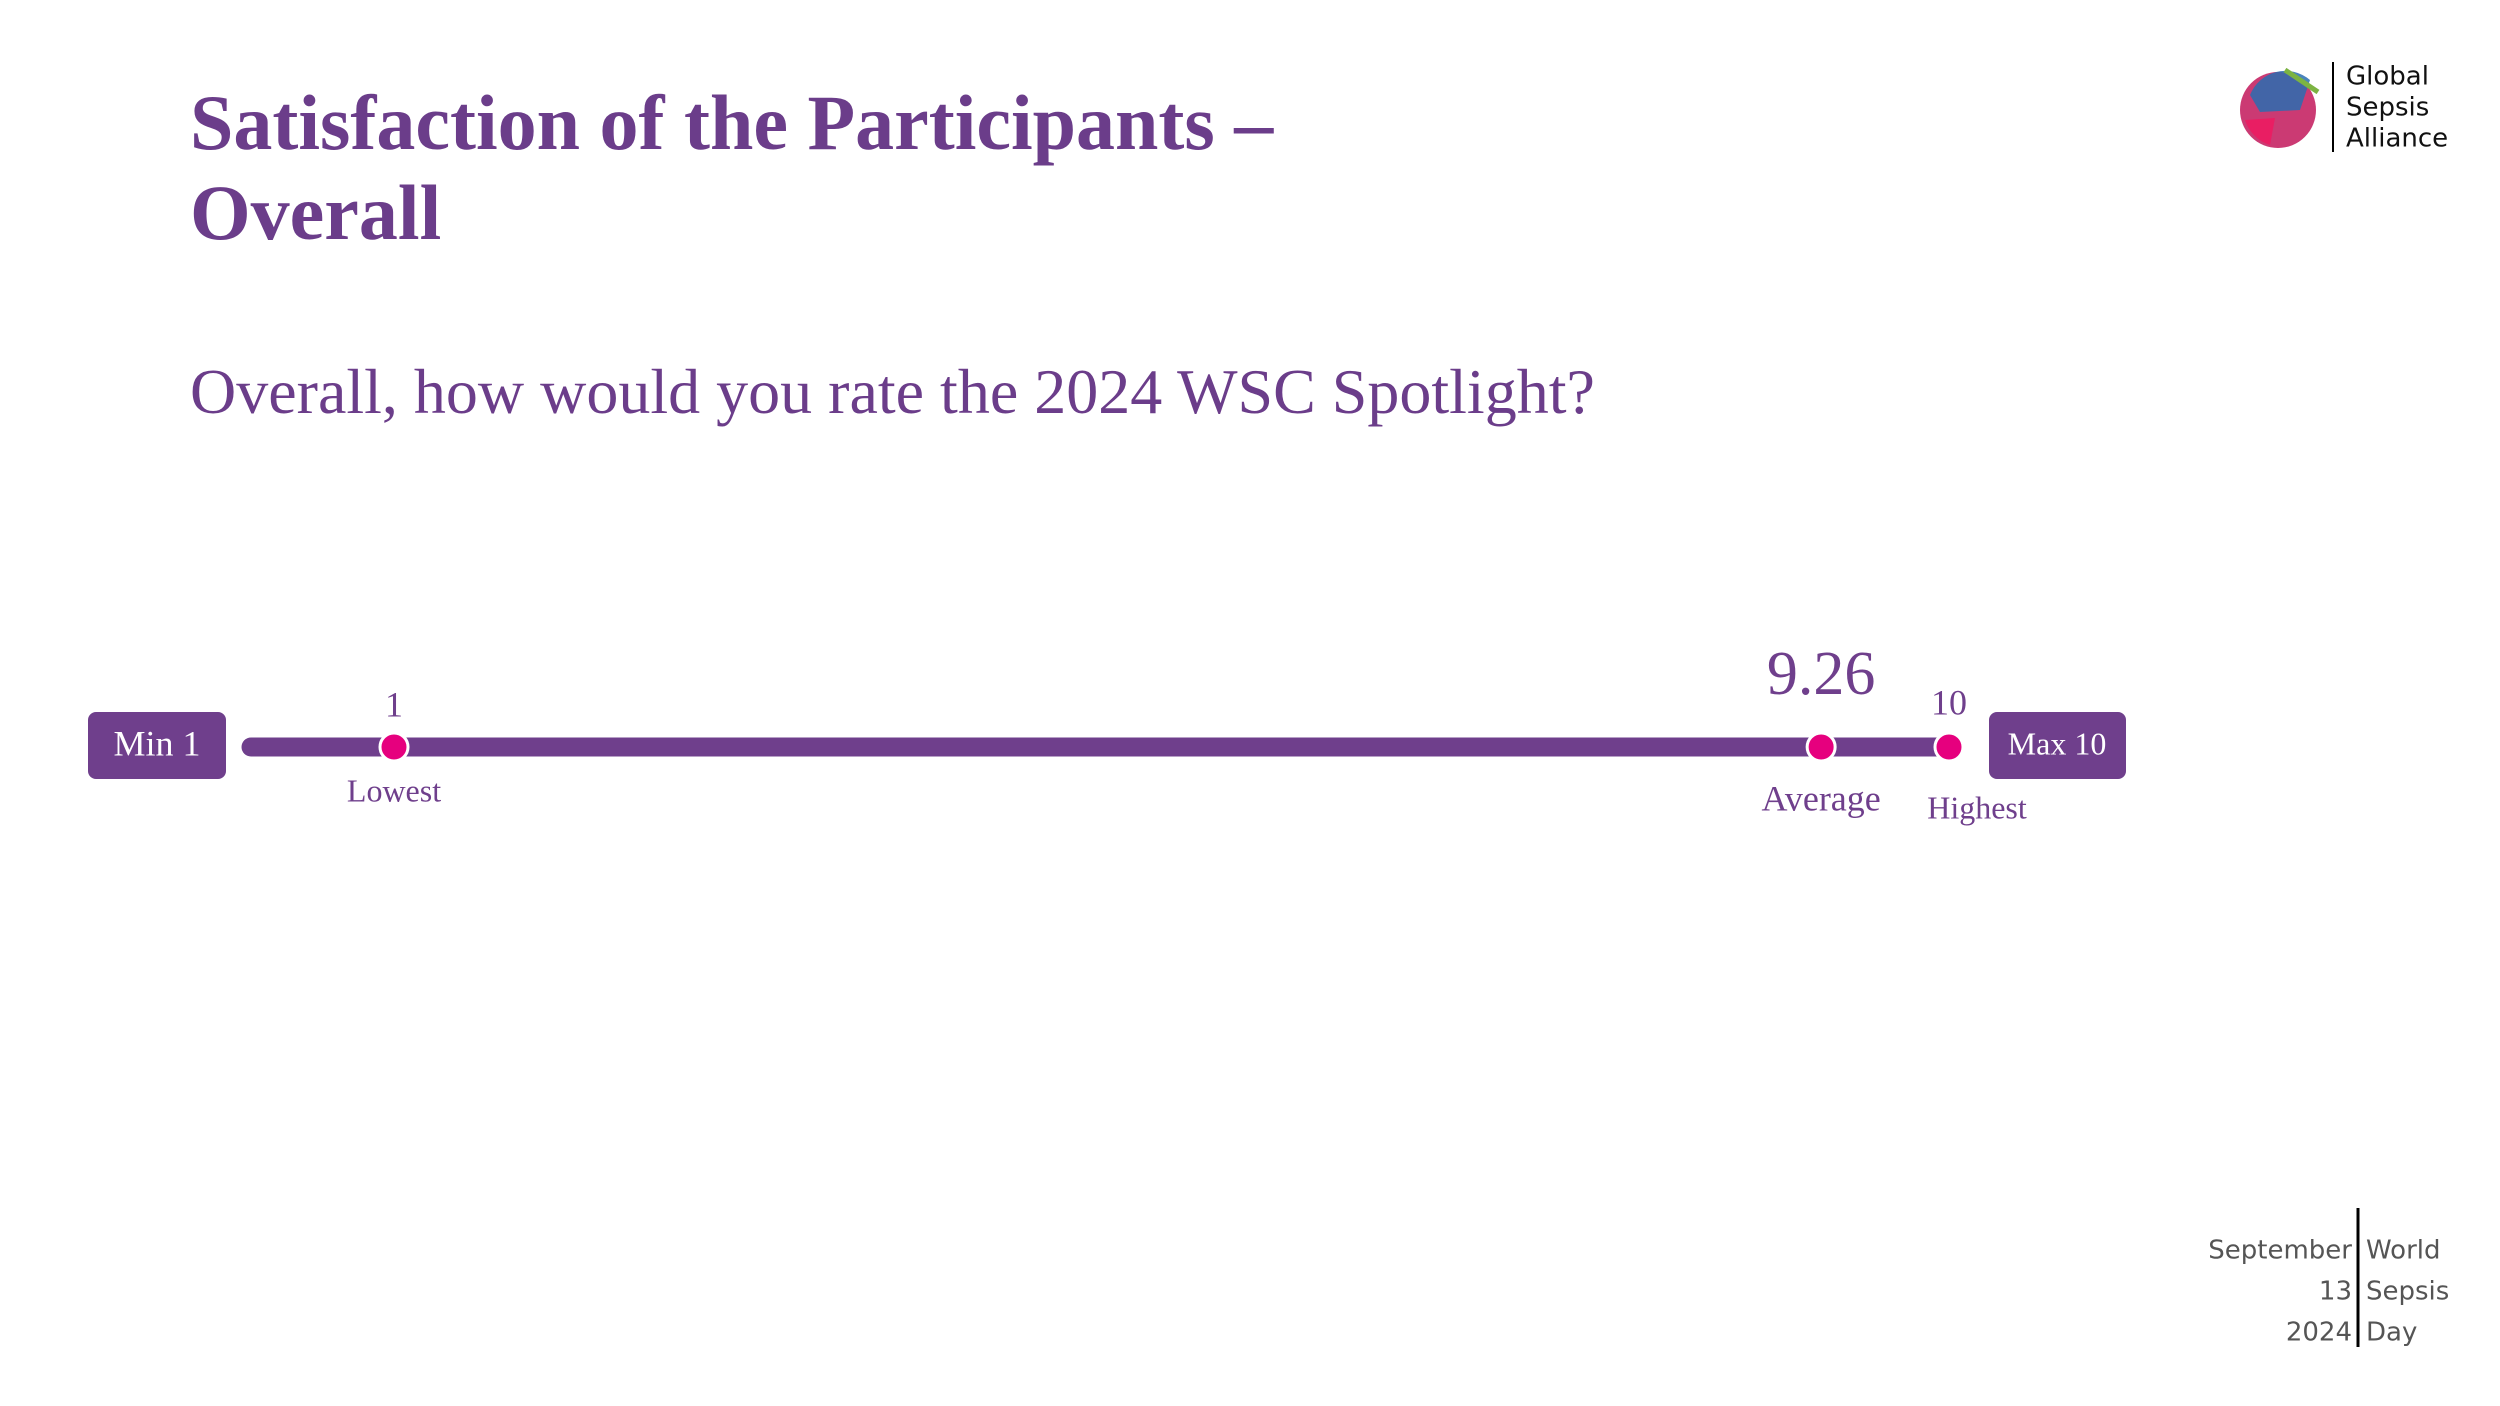 The height and width of the screenshot is (1406, 2500). What do you see at coordinates (2387, 77) in the screenshot?
I see `logo-text: Global` at bounding box center [2387, 77].